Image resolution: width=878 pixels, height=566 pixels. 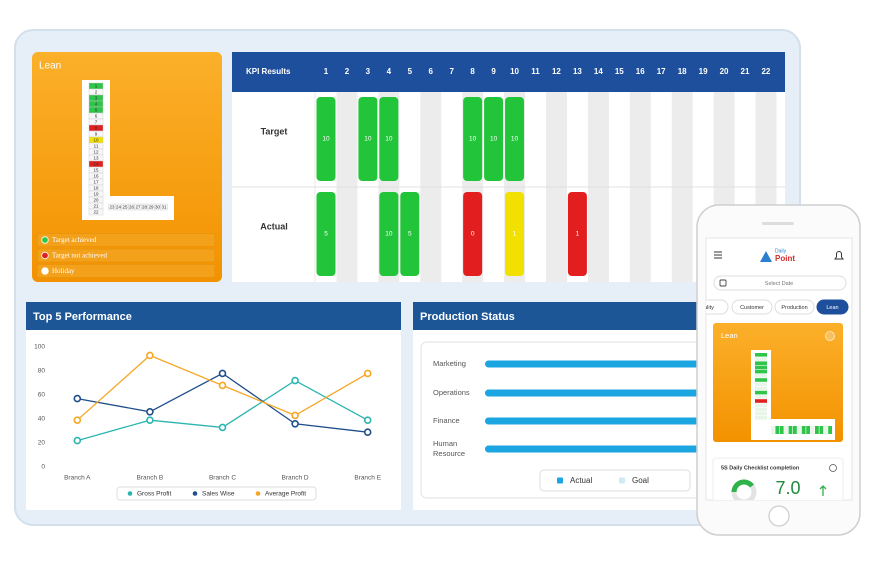 I want to click on trend-arrow, so click(x=823, y=490).